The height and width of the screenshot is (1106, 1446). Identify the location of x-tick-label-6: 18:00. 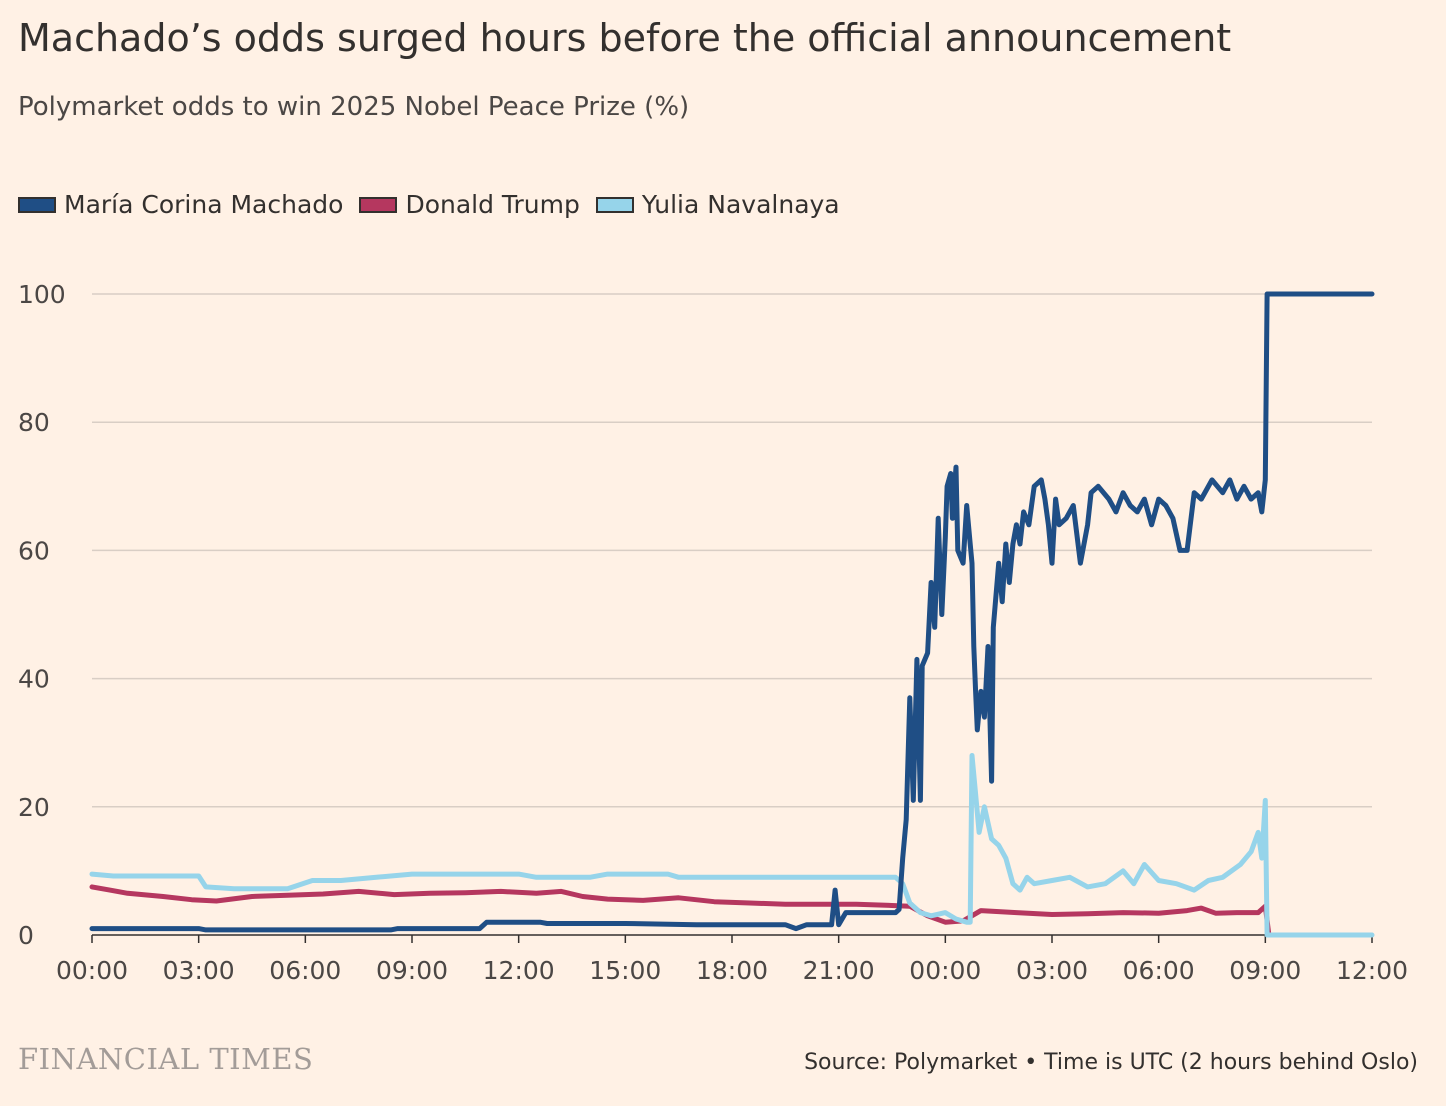
(732, 970).